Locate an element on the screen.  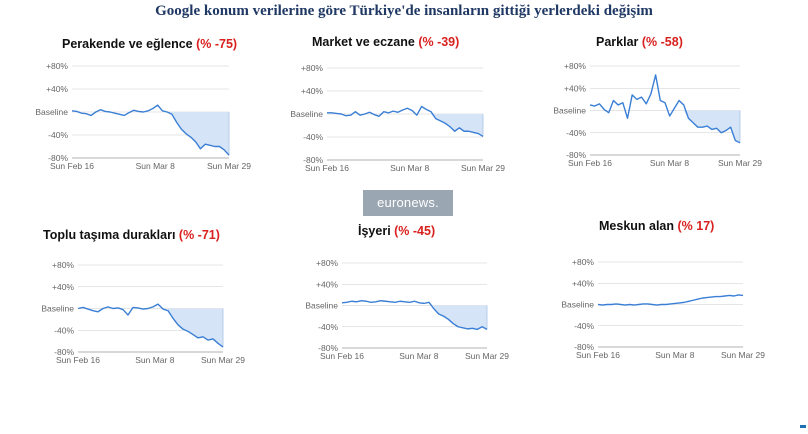
chart-title-0: Perakende ve eğlence (% -75) is located at coordinates (149, 44).